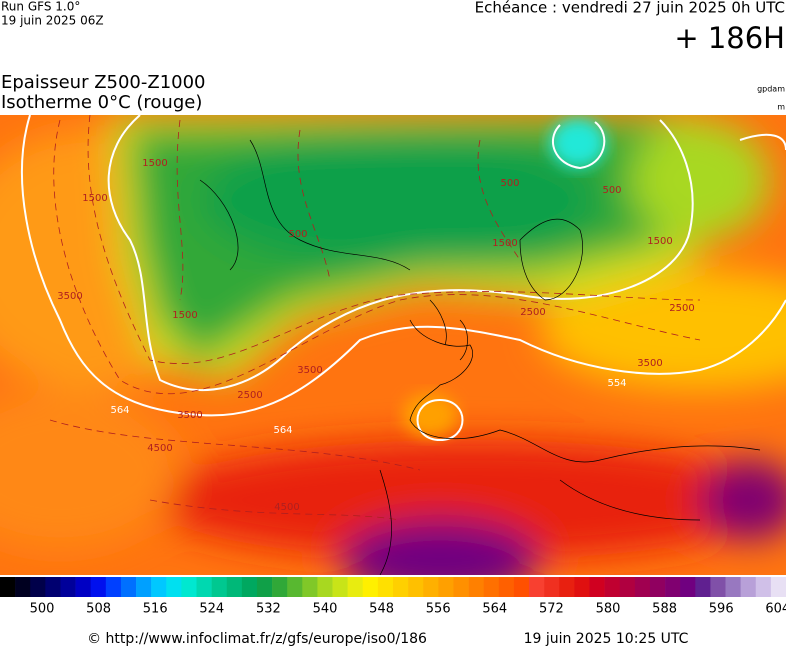 The width and height of the screenshot is (786, 648). What do you see at coordinates (155, 609) in the screenshot?
I see `colorbar-label: 516` at bounding box center [155, 609].